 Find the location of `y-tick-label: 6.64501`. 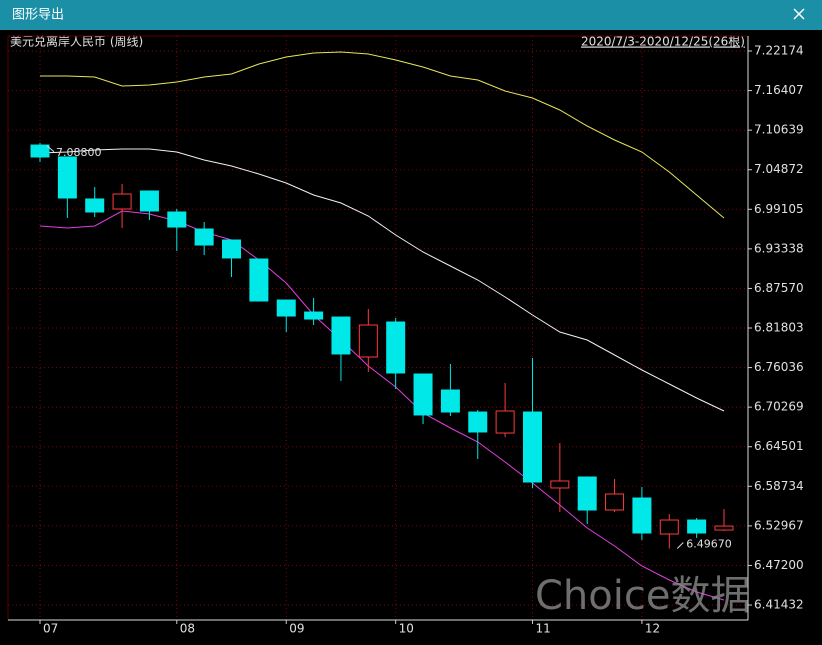

y-tick-label: 6.64501 is located at coordinates (779, 446).